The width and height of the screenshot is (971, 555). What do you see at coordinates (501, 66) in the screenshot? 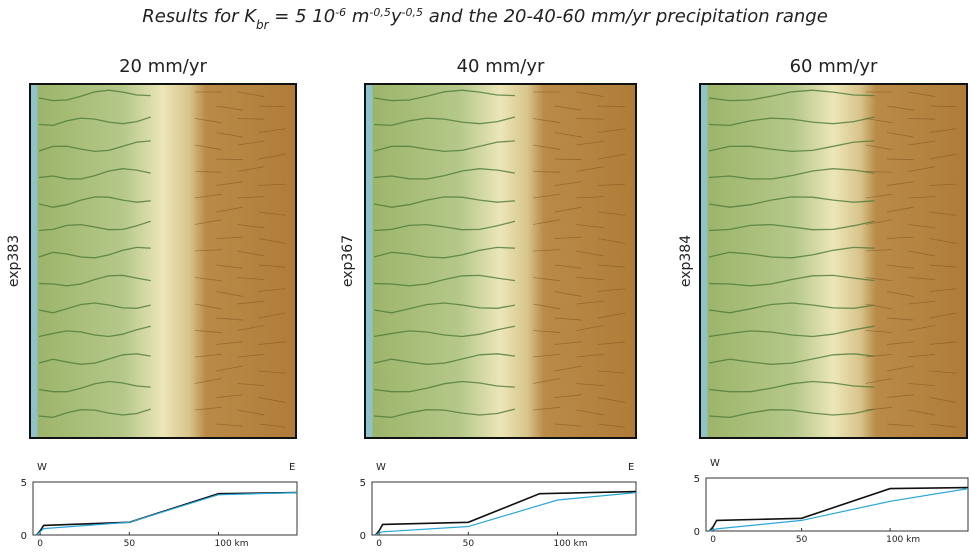
I see `panel-title: 40 mm/yr` at bounding box center [501, 66].